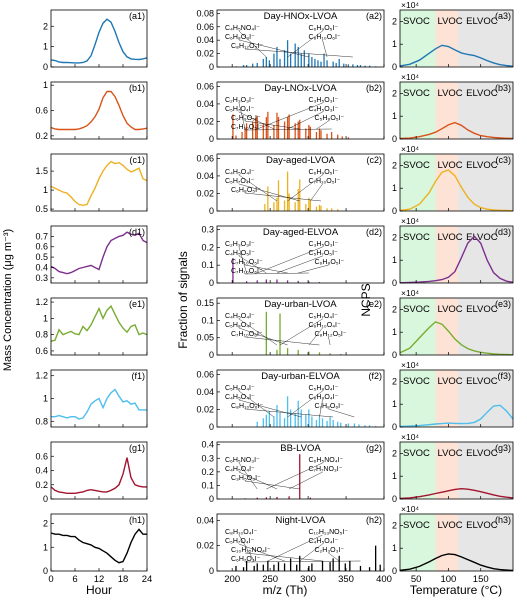 This screenshot has height=600, width=527. I want to click on formula-annotation: C₆H₈O₃I⁻, so click(240, 37).